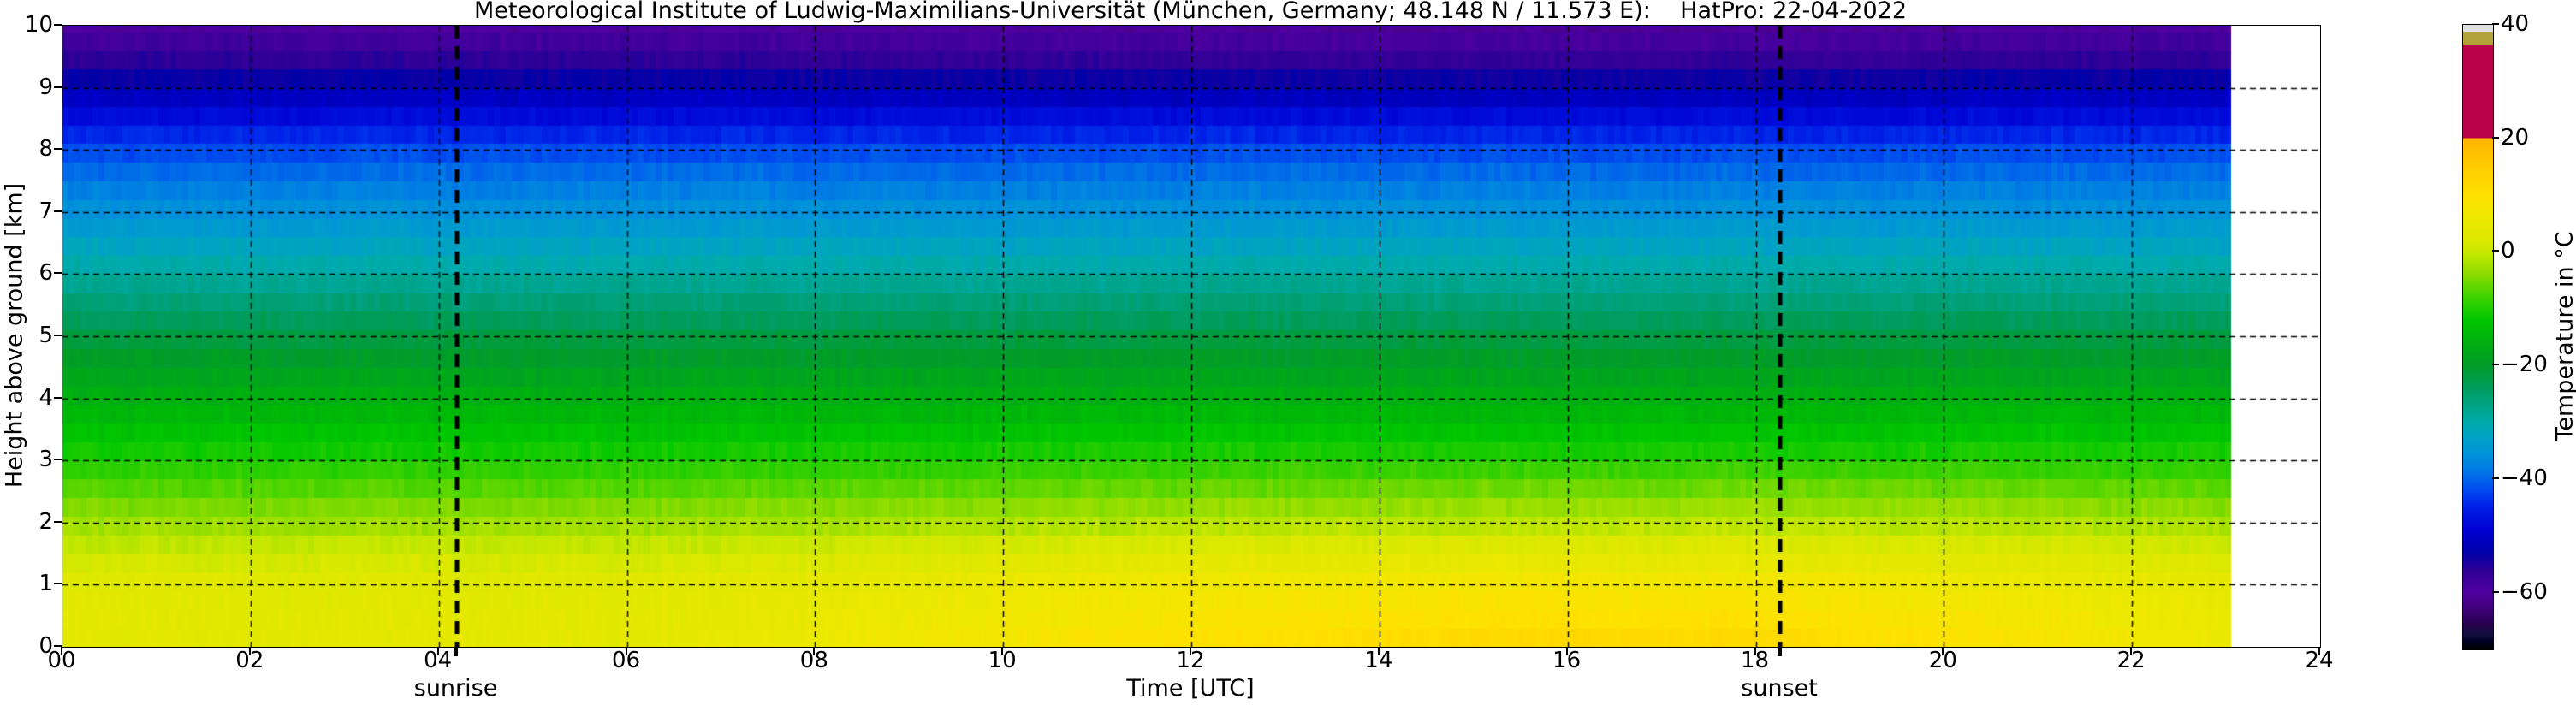  What do you see at coordinates (2478, 337) in the screenshot?
I see `colorbar` at bounding box center [2478, 337].